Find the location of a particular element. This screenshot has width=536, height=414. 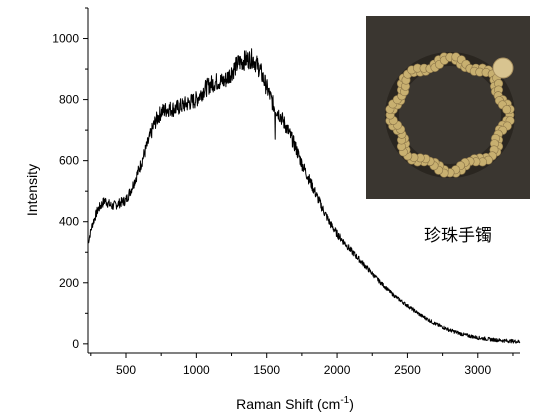

x-axis-title-superscript: -1 is located at coordinates (344, 400).